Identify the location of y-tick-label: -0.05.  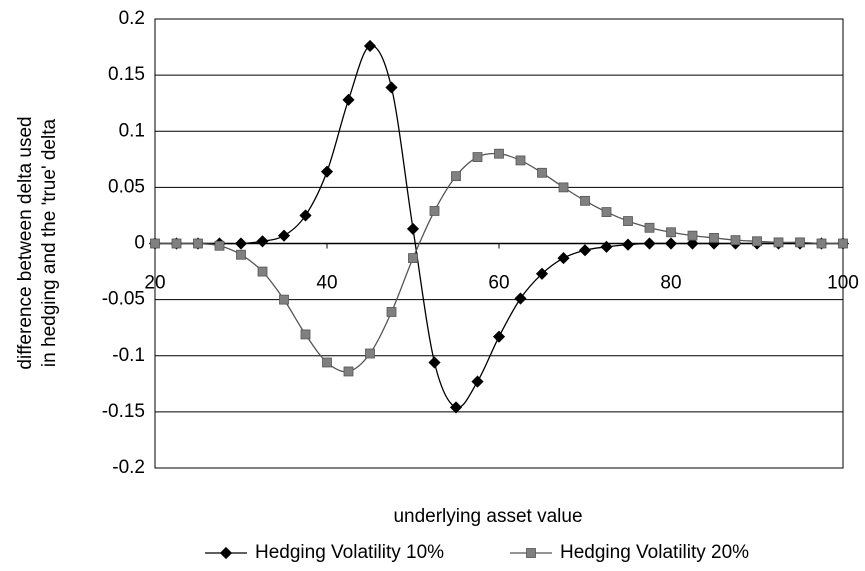
(123, 299).